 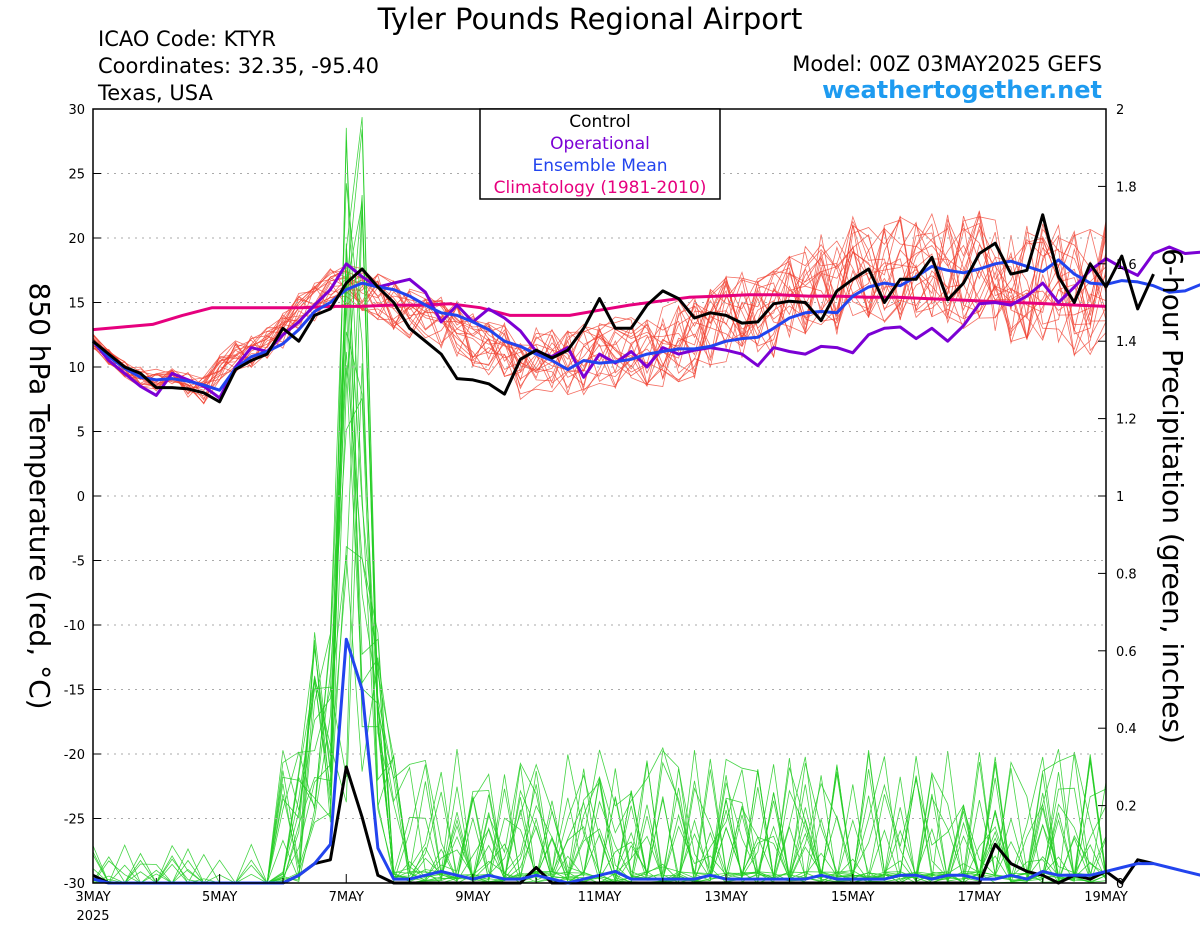 What do you see at coordinates (238, 66) in the screenshot?
I see `coordinates: Coordinates: 32.35, -95.40` at bounding box center [238, 66].